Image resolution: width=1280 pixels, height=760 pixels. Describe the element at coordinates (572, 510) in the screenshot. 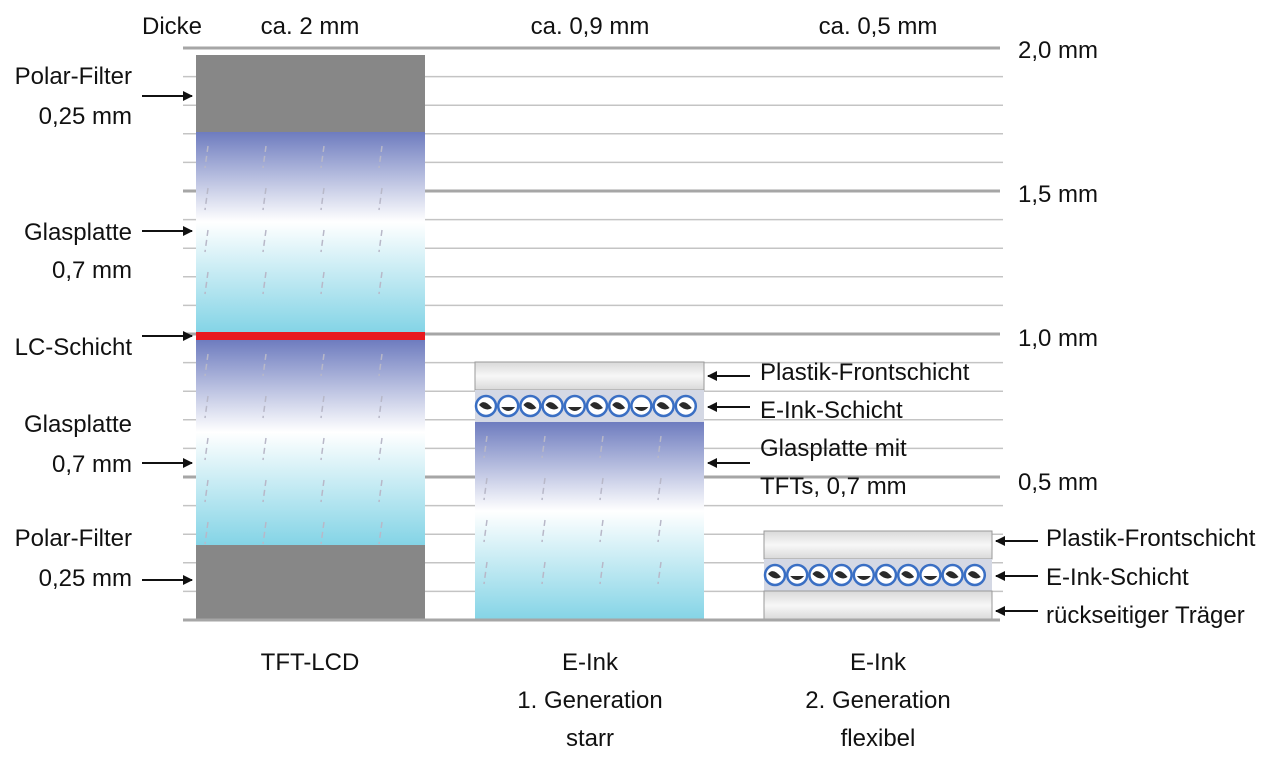

I see `gen1-glass-streaks` at that location.